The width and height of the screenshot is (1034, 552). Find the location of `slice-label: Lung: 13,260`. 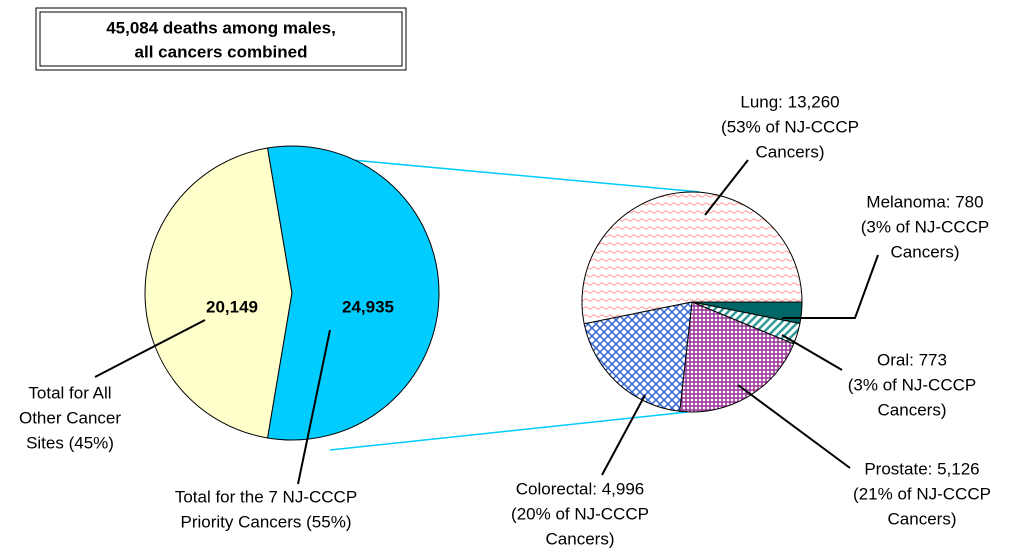

slice-label: Lung: 13,260 is located at coordinates (789, 101).